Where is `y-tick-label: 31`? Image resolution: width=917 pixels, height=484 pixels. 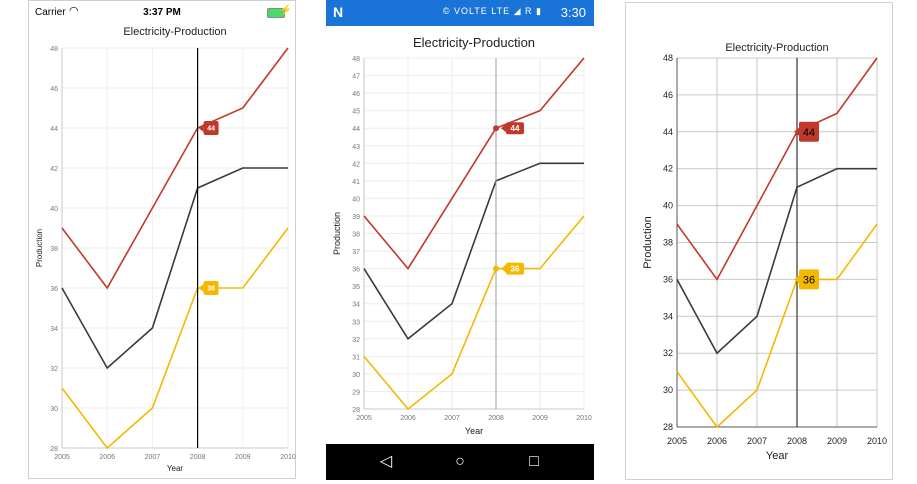 y-tick-label: 31 is located at coordinates (356, 357).